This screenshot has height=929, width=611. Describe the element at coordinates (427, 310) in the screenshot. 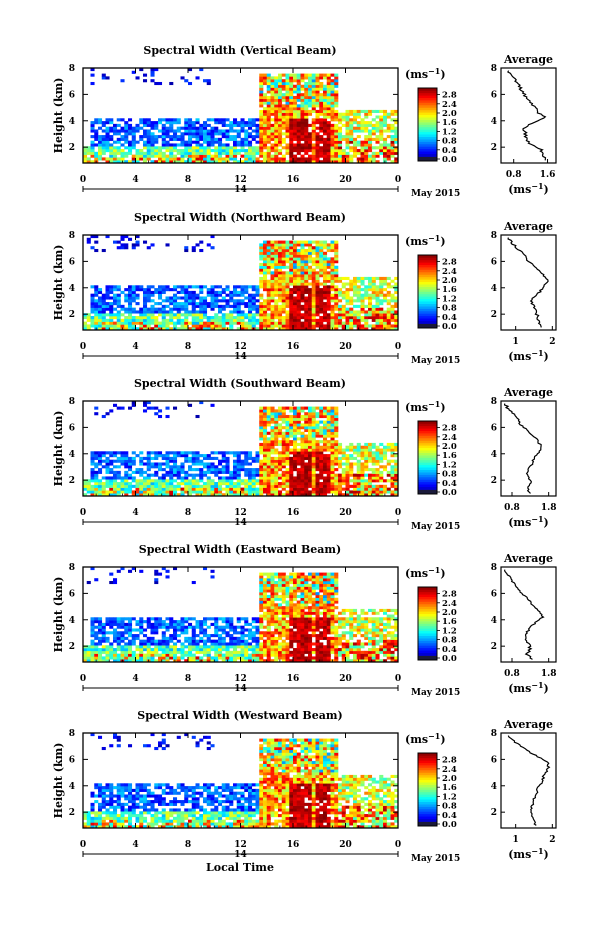

I see `colorbar-step` at that location.